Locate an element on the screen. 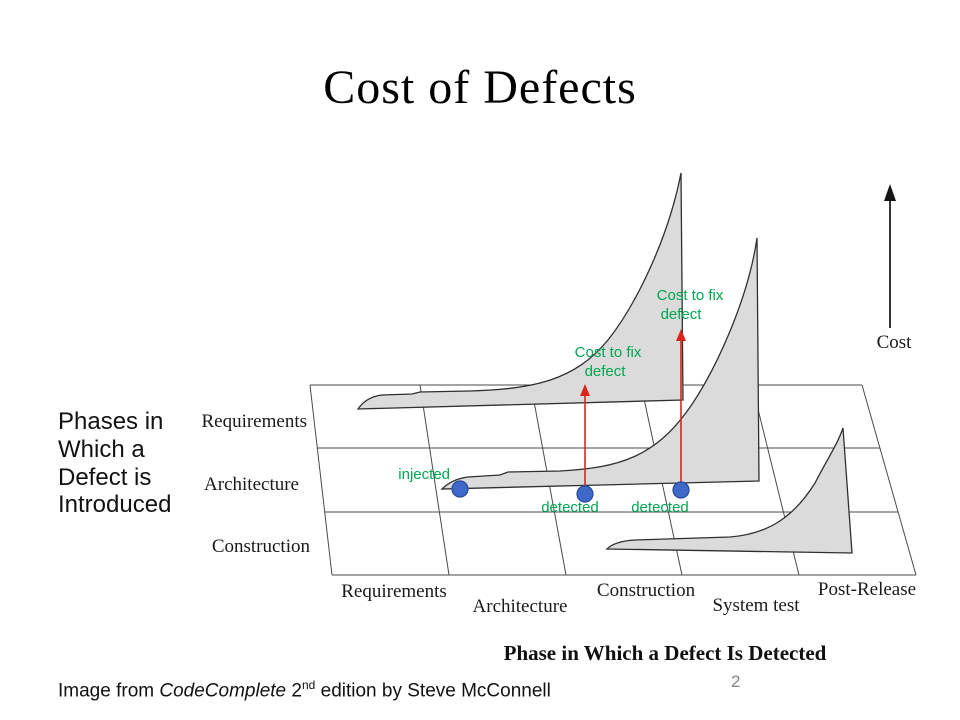 This screenshot has height=720, width=960. fix-arrow-2-head is located at coordinates (681, 335).